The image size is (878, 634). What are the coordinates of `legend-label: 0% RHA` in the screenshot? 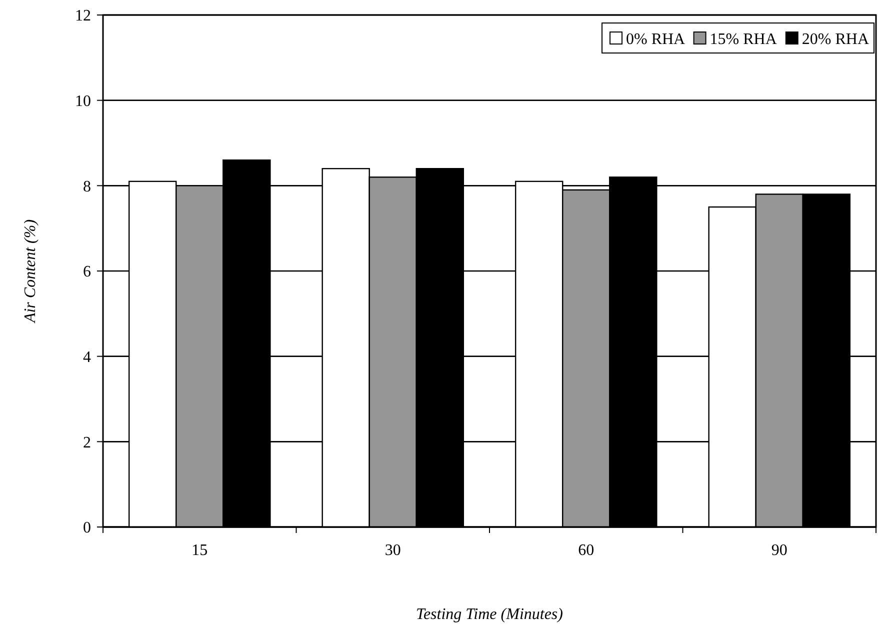 It's located at (656, 39).